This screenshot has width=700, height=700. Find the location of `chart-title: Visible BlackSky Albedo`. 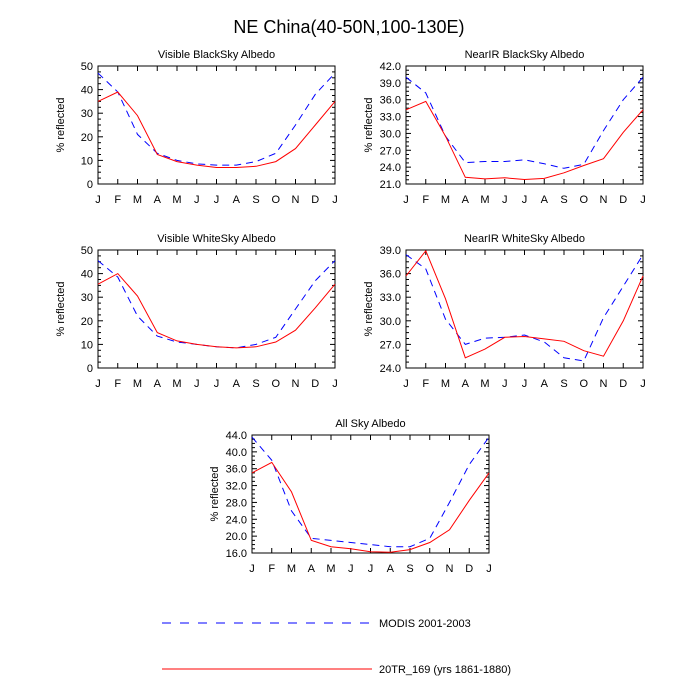

chart-title: Visible BlackSky Albedo is located at coordinates (216, 55).